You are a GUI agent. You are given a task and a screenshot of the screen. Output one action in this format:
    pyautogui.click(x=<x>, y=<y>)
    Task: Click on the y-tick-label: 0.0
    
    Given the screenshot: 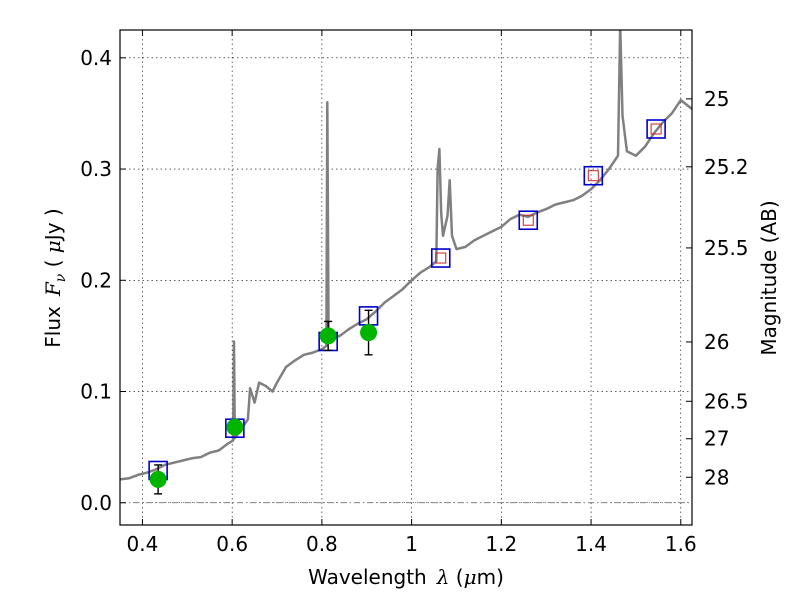 What is the action you would take?
    pyautogui.click(x=96, y=503)
    